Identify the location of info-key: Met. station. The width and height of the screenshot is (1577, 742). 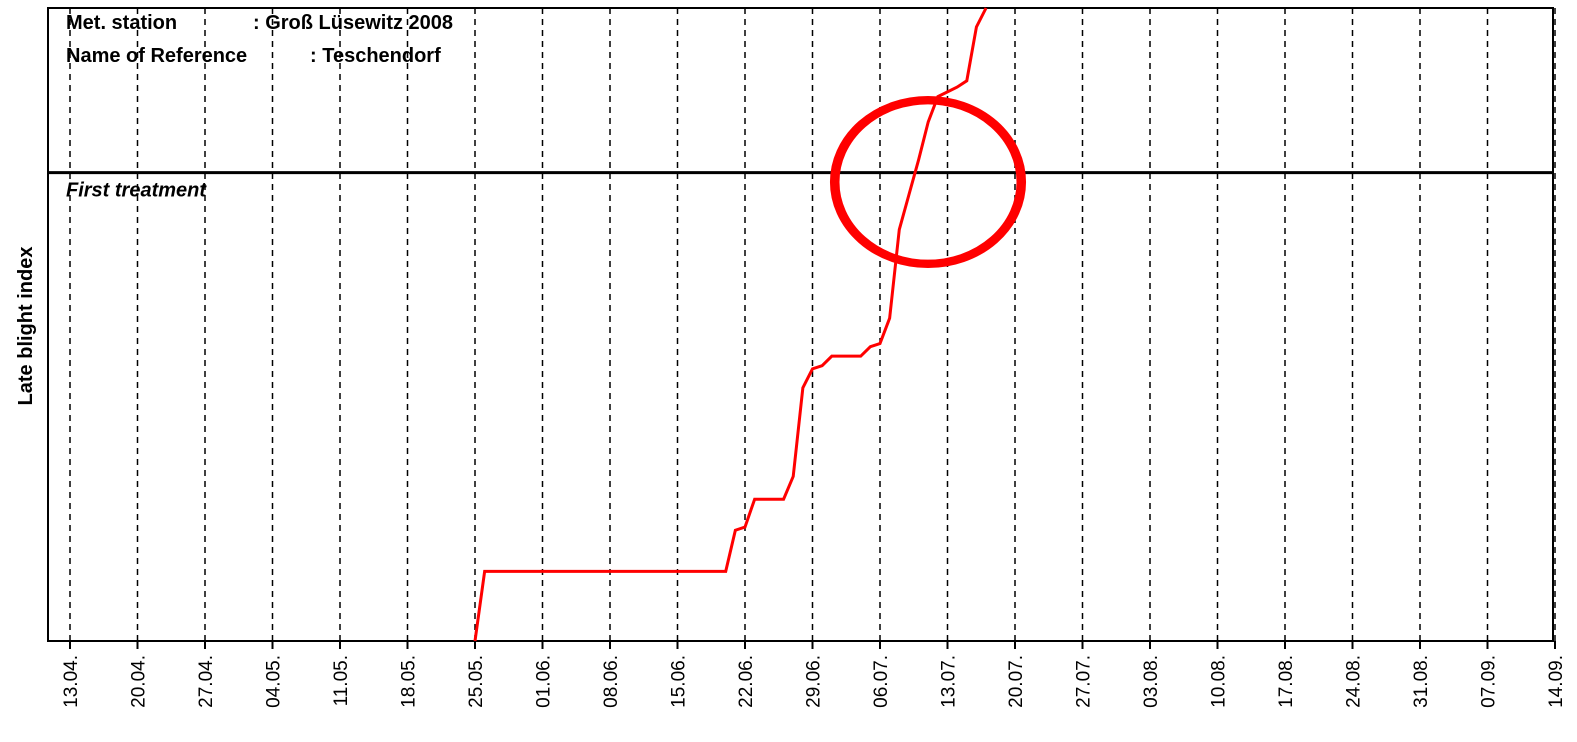
(121, 23).